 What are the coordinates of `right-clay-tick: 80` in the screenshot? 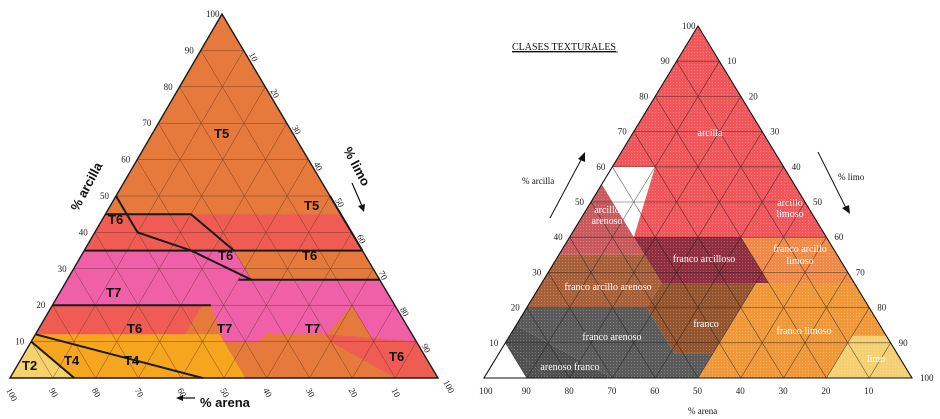 It's located at (644, 96).